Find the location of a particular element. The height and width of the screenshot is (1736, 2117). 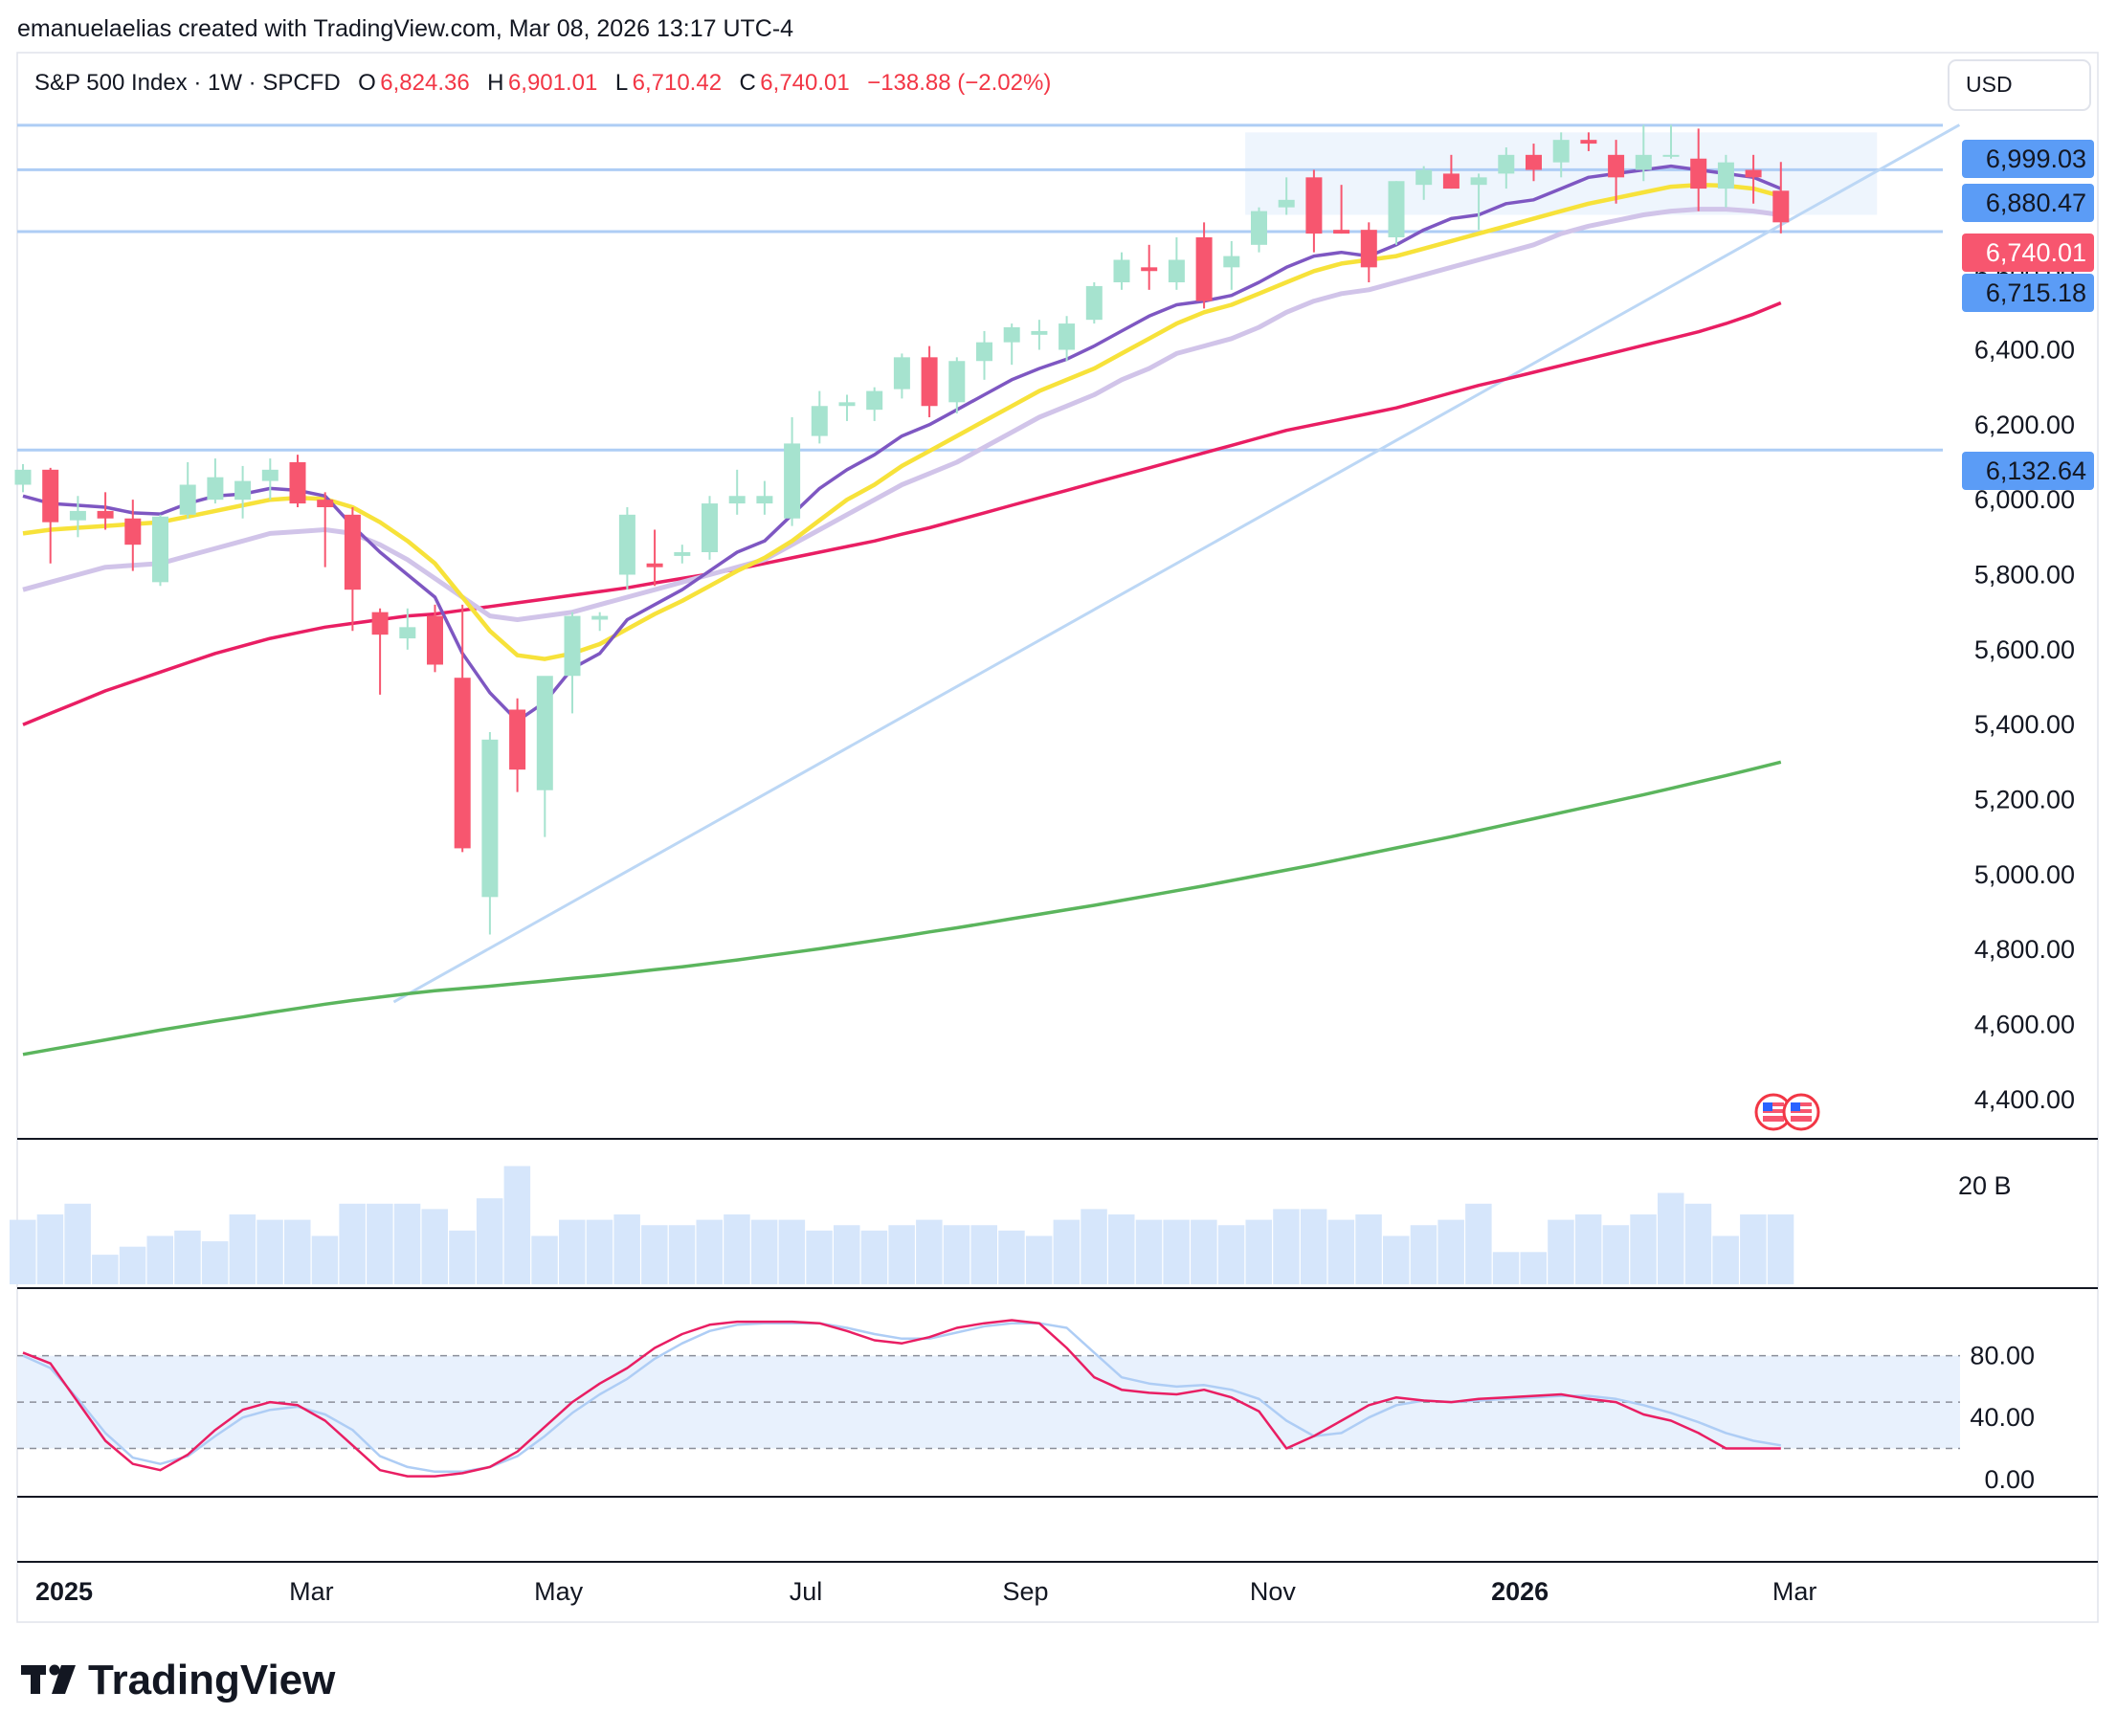

price-axis-tick-label: 5,800.00 is located at coordinates (2024, 575).